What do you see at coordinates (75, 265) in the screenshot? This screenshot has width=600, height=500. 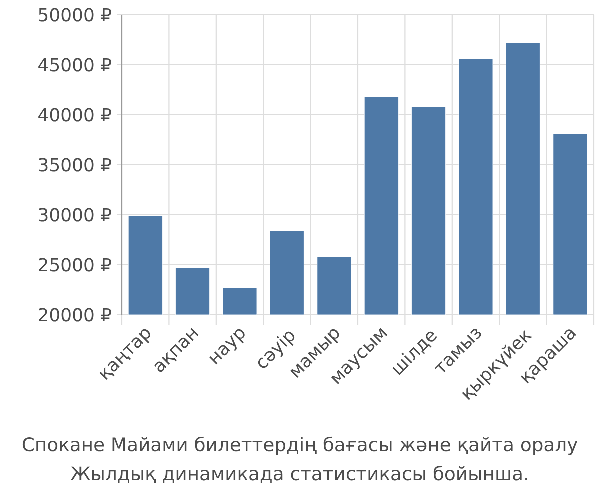 I see `y-tick-label: 25000 ₽` at bounding box center [75, 265].